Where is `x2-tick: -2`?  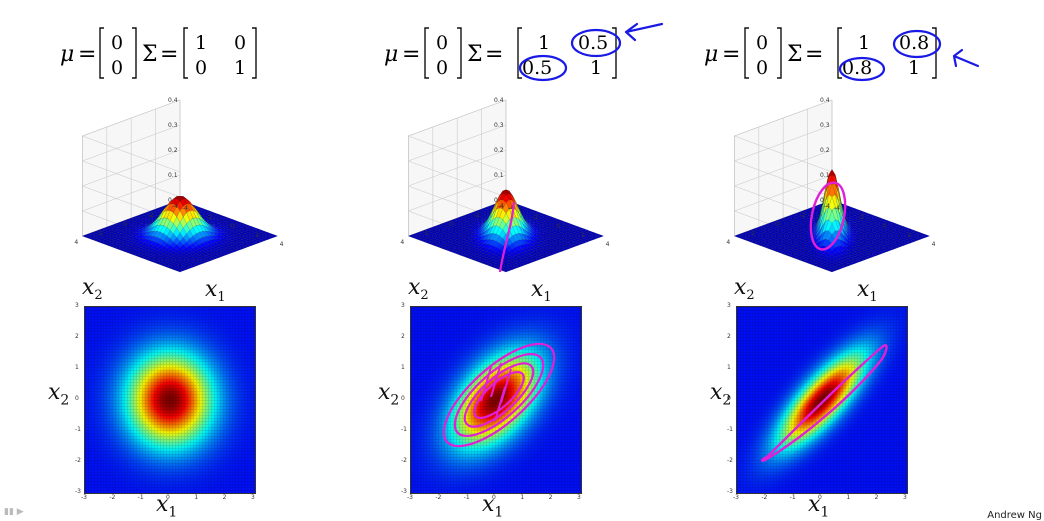 x2-tick: -2 is located at coordinates (803, 215).